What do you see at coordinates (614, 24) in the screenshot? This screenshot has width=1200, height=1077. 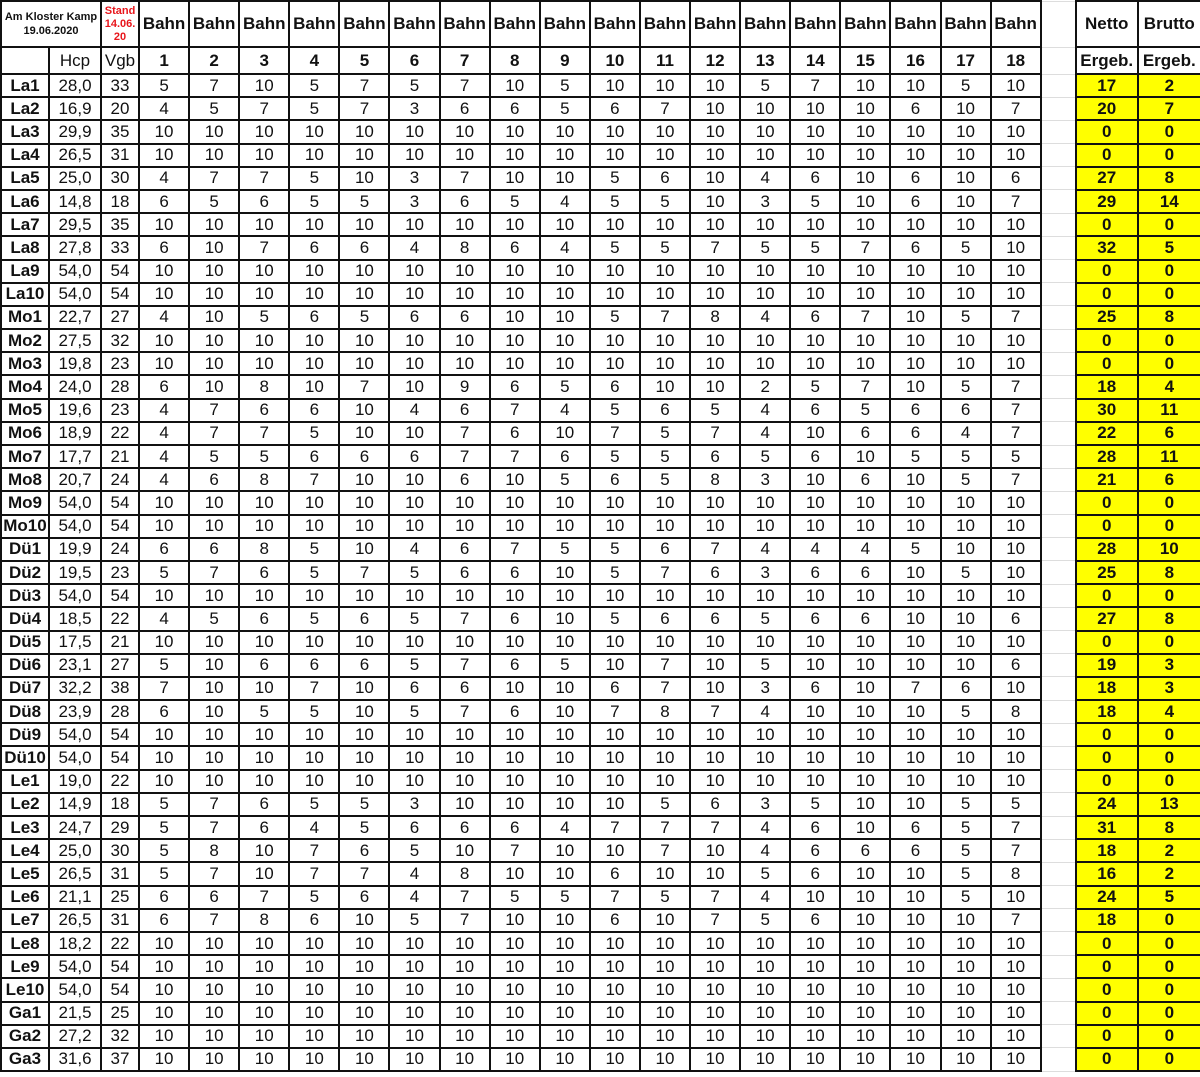 I see `hole-header-10: Bahn` at bounding box center [614, 24].